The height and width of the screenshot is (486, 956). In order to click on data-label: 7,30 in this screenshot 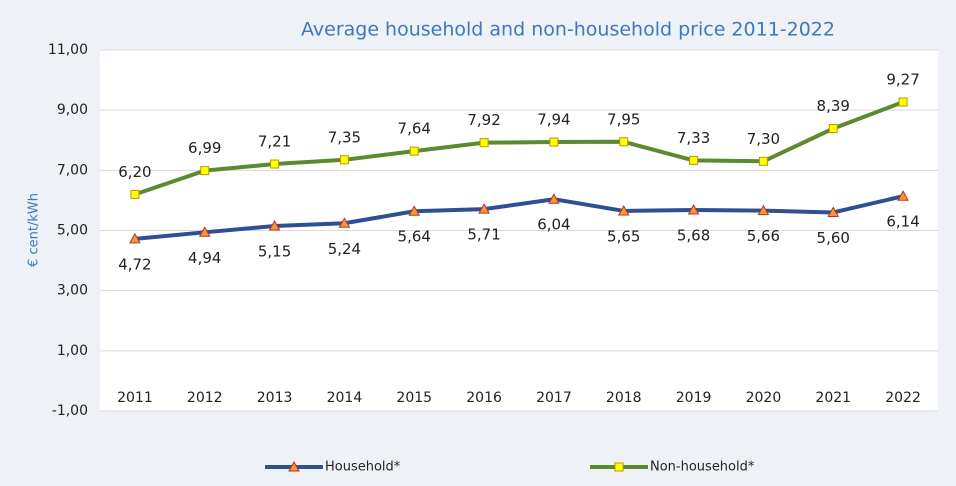, I will do `click(763, 139)`.